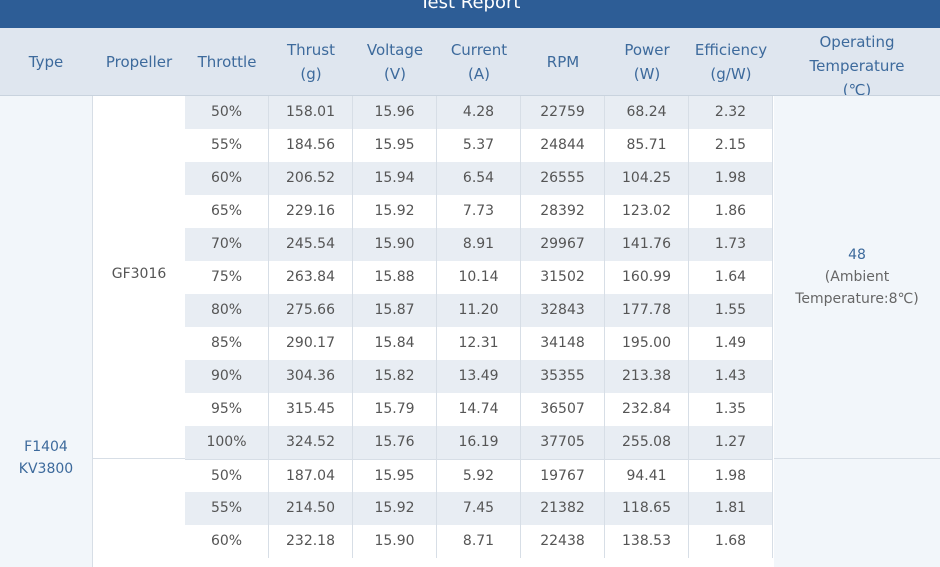 This screenshot has height=567, width=940. I want to click on efficiency-cell: 1.81, so click(731, 508).